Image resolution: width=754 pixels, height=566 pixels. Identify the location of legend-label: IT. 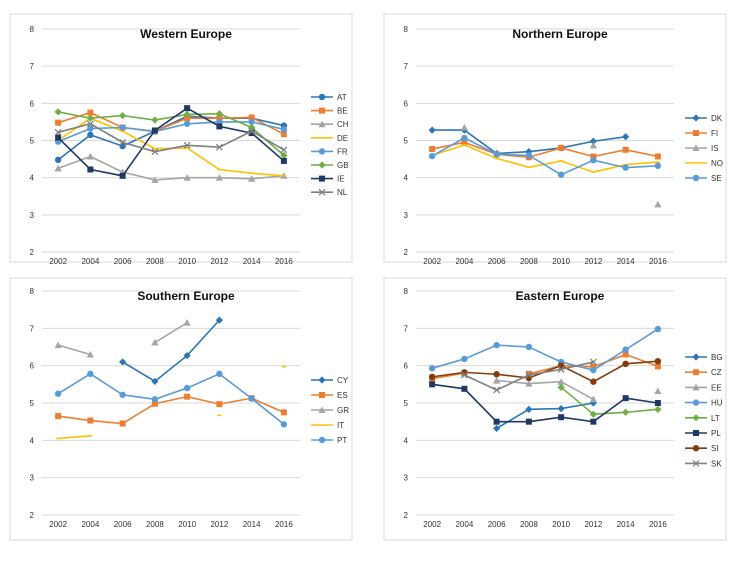
(340, 425).